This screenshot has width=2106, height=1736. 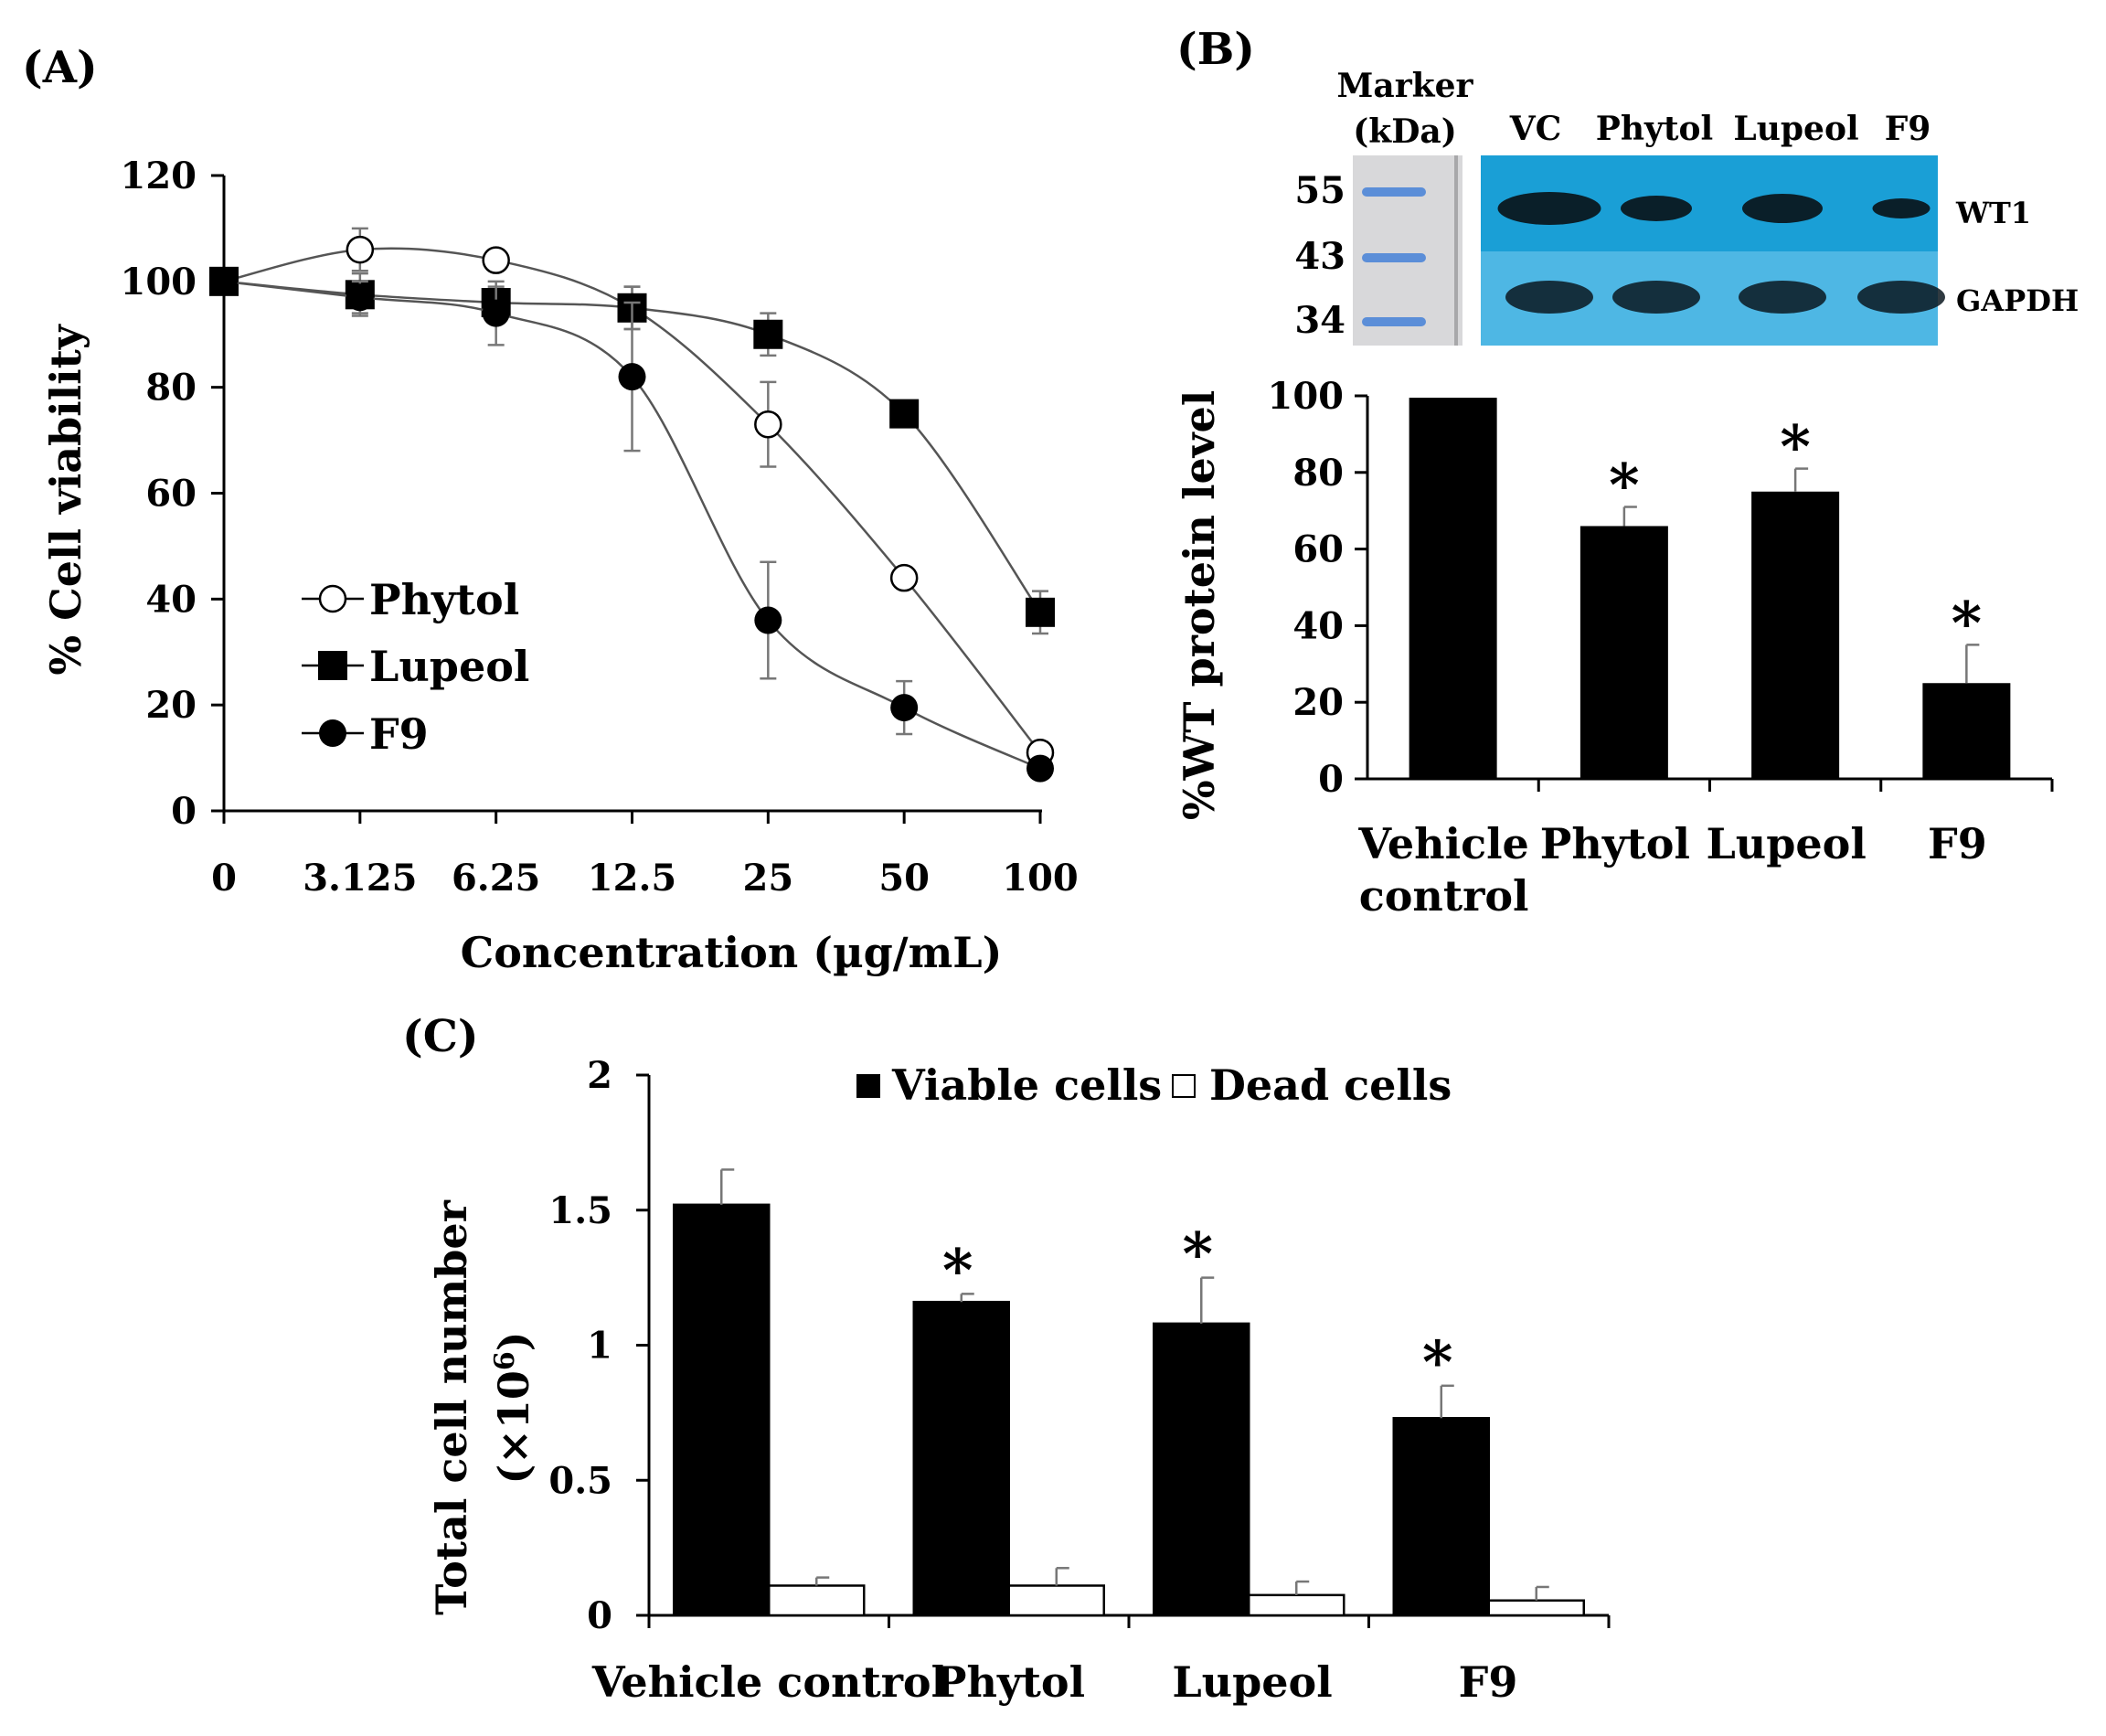 I want to click on panel-b-label: (B), so click(x=1215, y=49).